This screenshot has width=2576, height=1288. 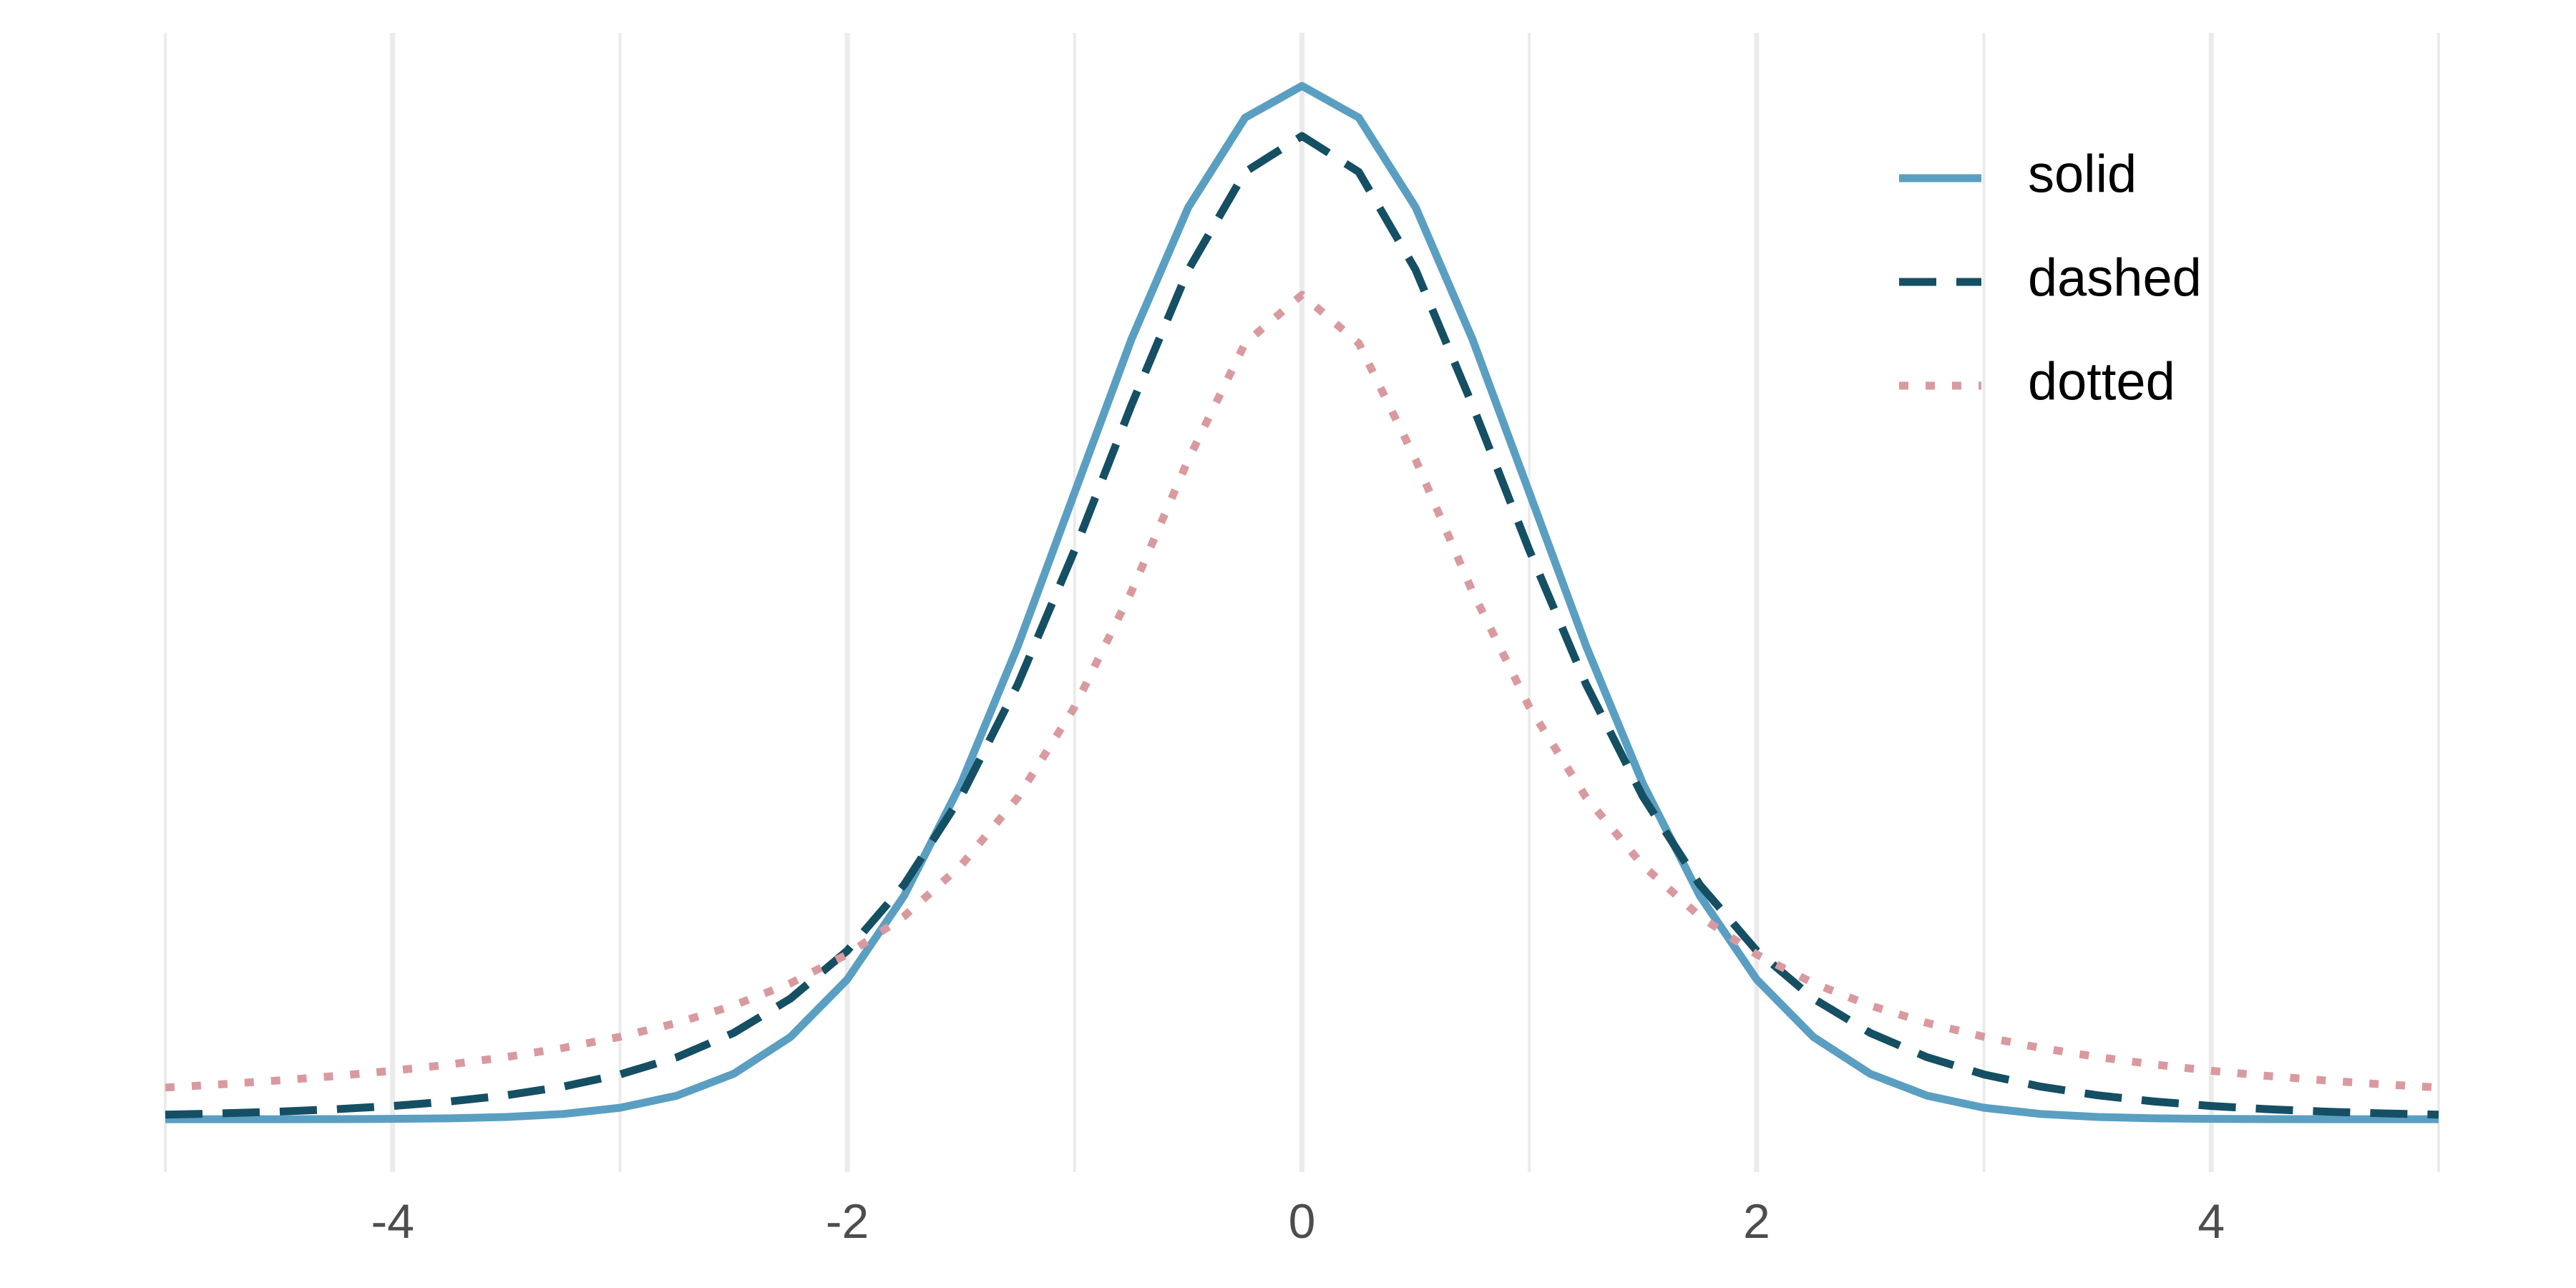 What do you see at coordinates (1302, 1221) in the screenshot?
I see `x-tick-label: 0` at bounding box center [1302, 1221].